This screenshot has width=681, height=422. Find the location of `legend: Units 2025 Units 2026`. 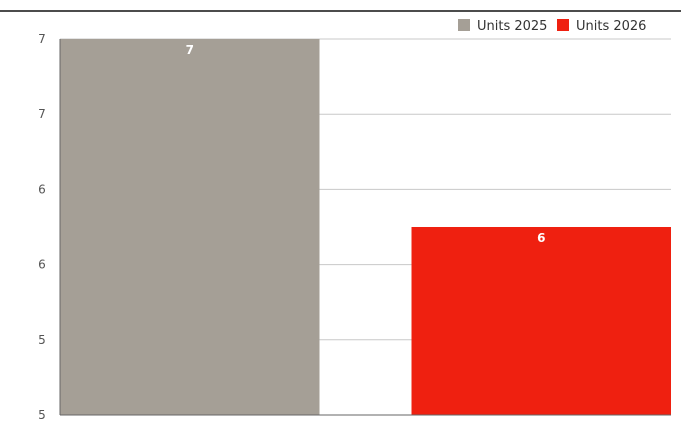

legend: Units 2025 Units 2026 is located at coordinates (552, 26).